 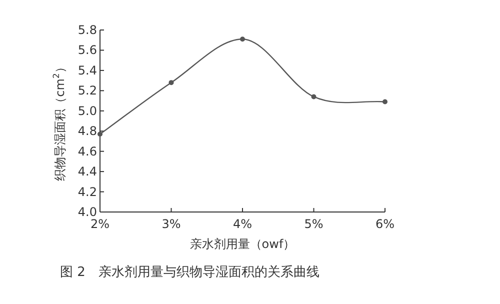 What do you see at coordinates (190, 272) in the screenshot?
I see `caption: 图 2 亲水剂用量与织物导湿面积的关系曲线` at bounding box center [190, 272].